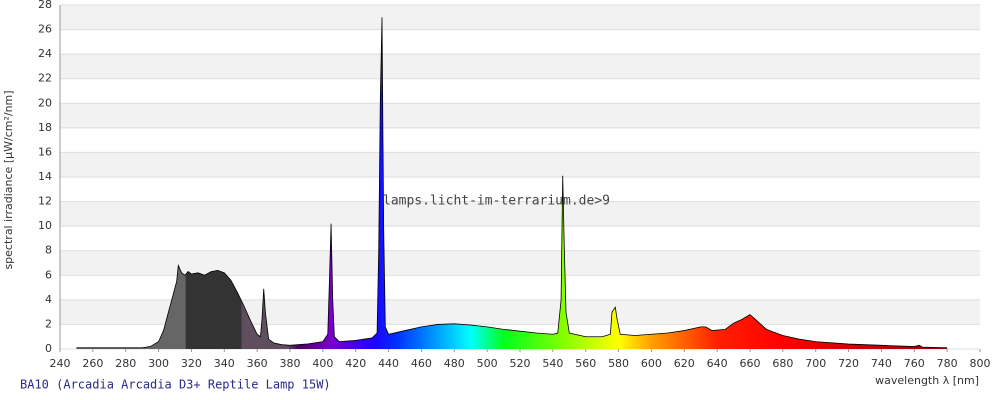 This screenshot has width=1000, height=400. I want to click on y-tick-label: 22, so click(45, 78).